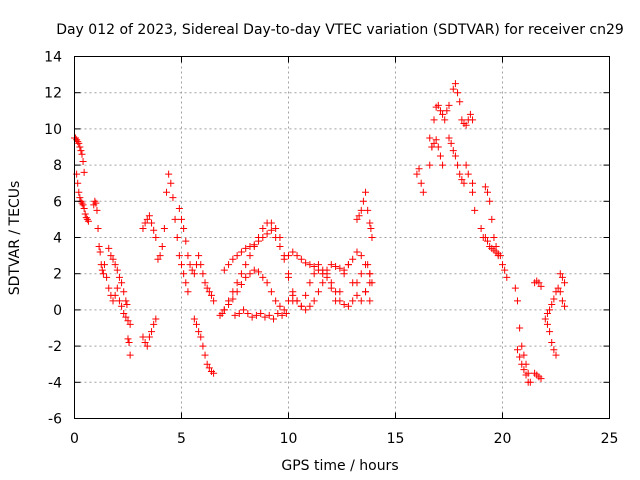  Describe the element at coordinates (57, 166) in the screenshot. I see `y-tick-label: 8` at that location.